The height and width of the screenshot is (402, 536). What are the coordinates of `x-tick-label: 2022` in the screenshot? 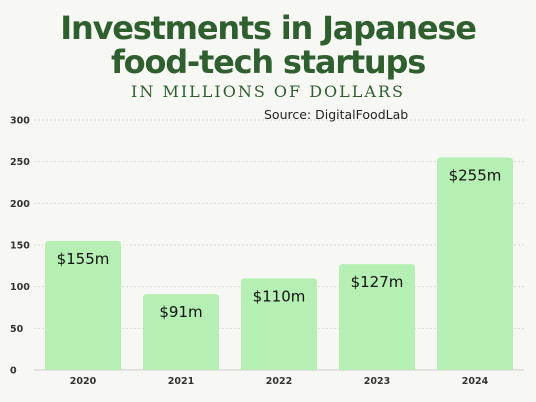 It's located at (279, 381).